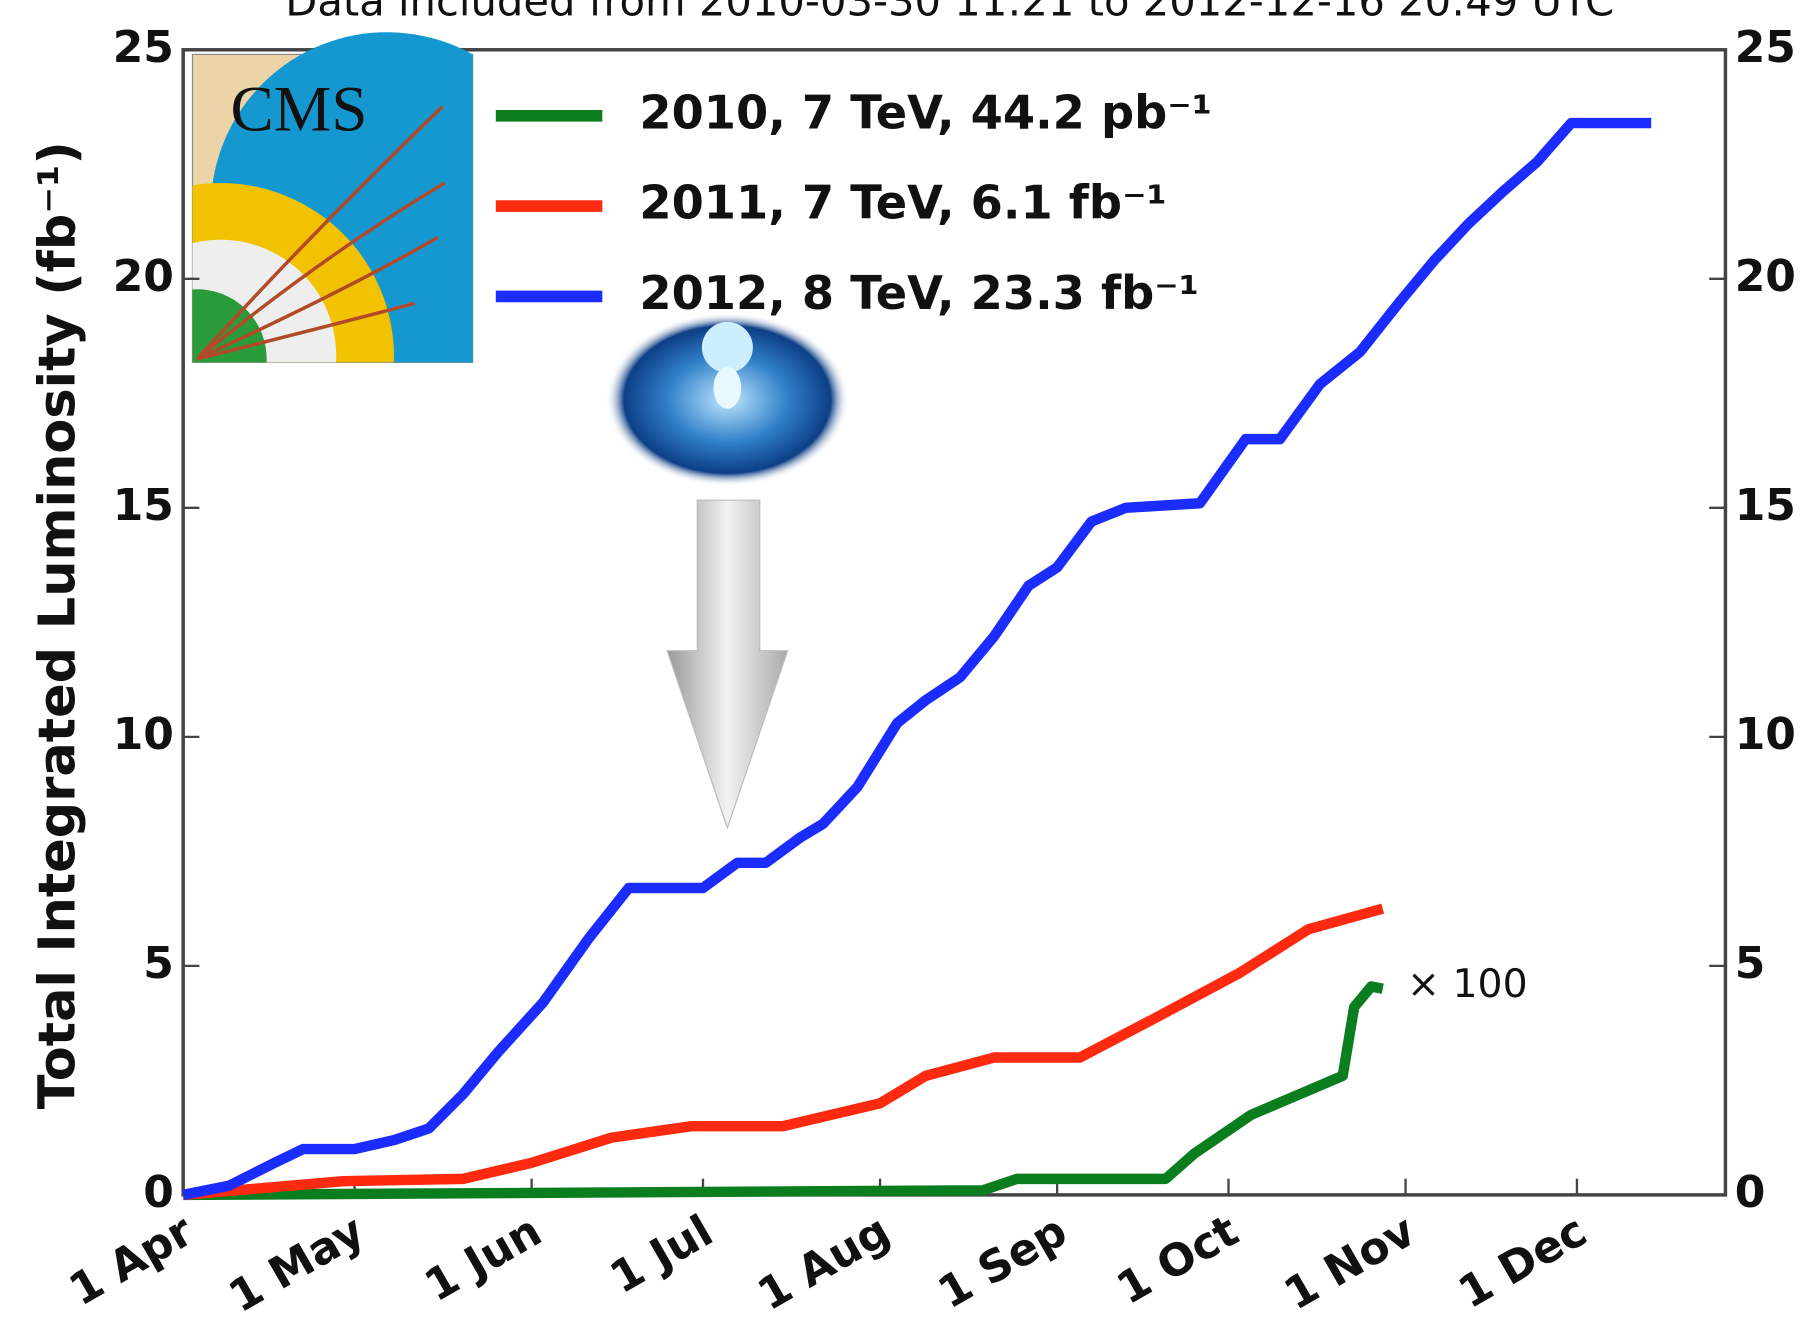 The image size is (1816, 1335). What do you see at coordinates (1350, 1262) in the screenshot?
I see `x-tick-label: 1 Nov` at bounding box center [1350, 1262].